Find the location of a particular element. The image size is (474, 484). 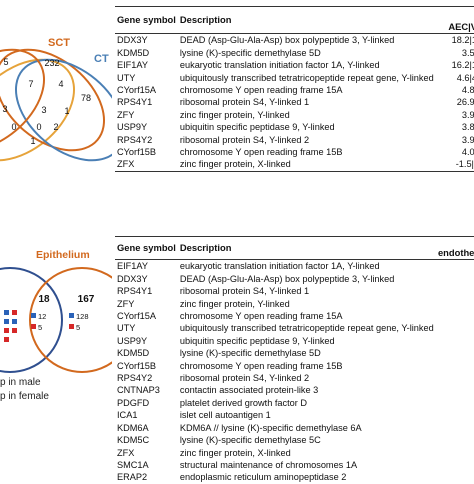

venn-number: 18 is located at coordinates (44, 299).